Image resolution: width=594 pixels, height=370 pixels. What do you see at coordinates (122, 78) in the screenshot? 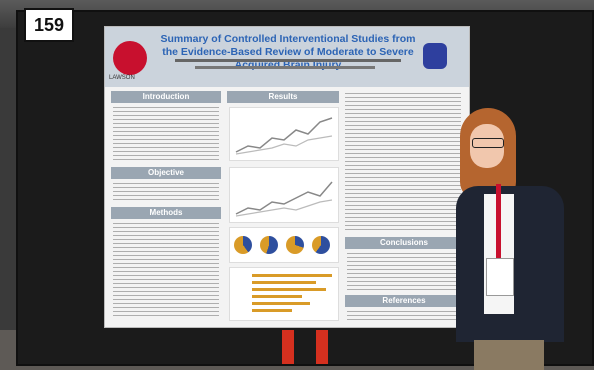
I see `lawson-logo-text: LAWSON` at bounding box center [122, 78].